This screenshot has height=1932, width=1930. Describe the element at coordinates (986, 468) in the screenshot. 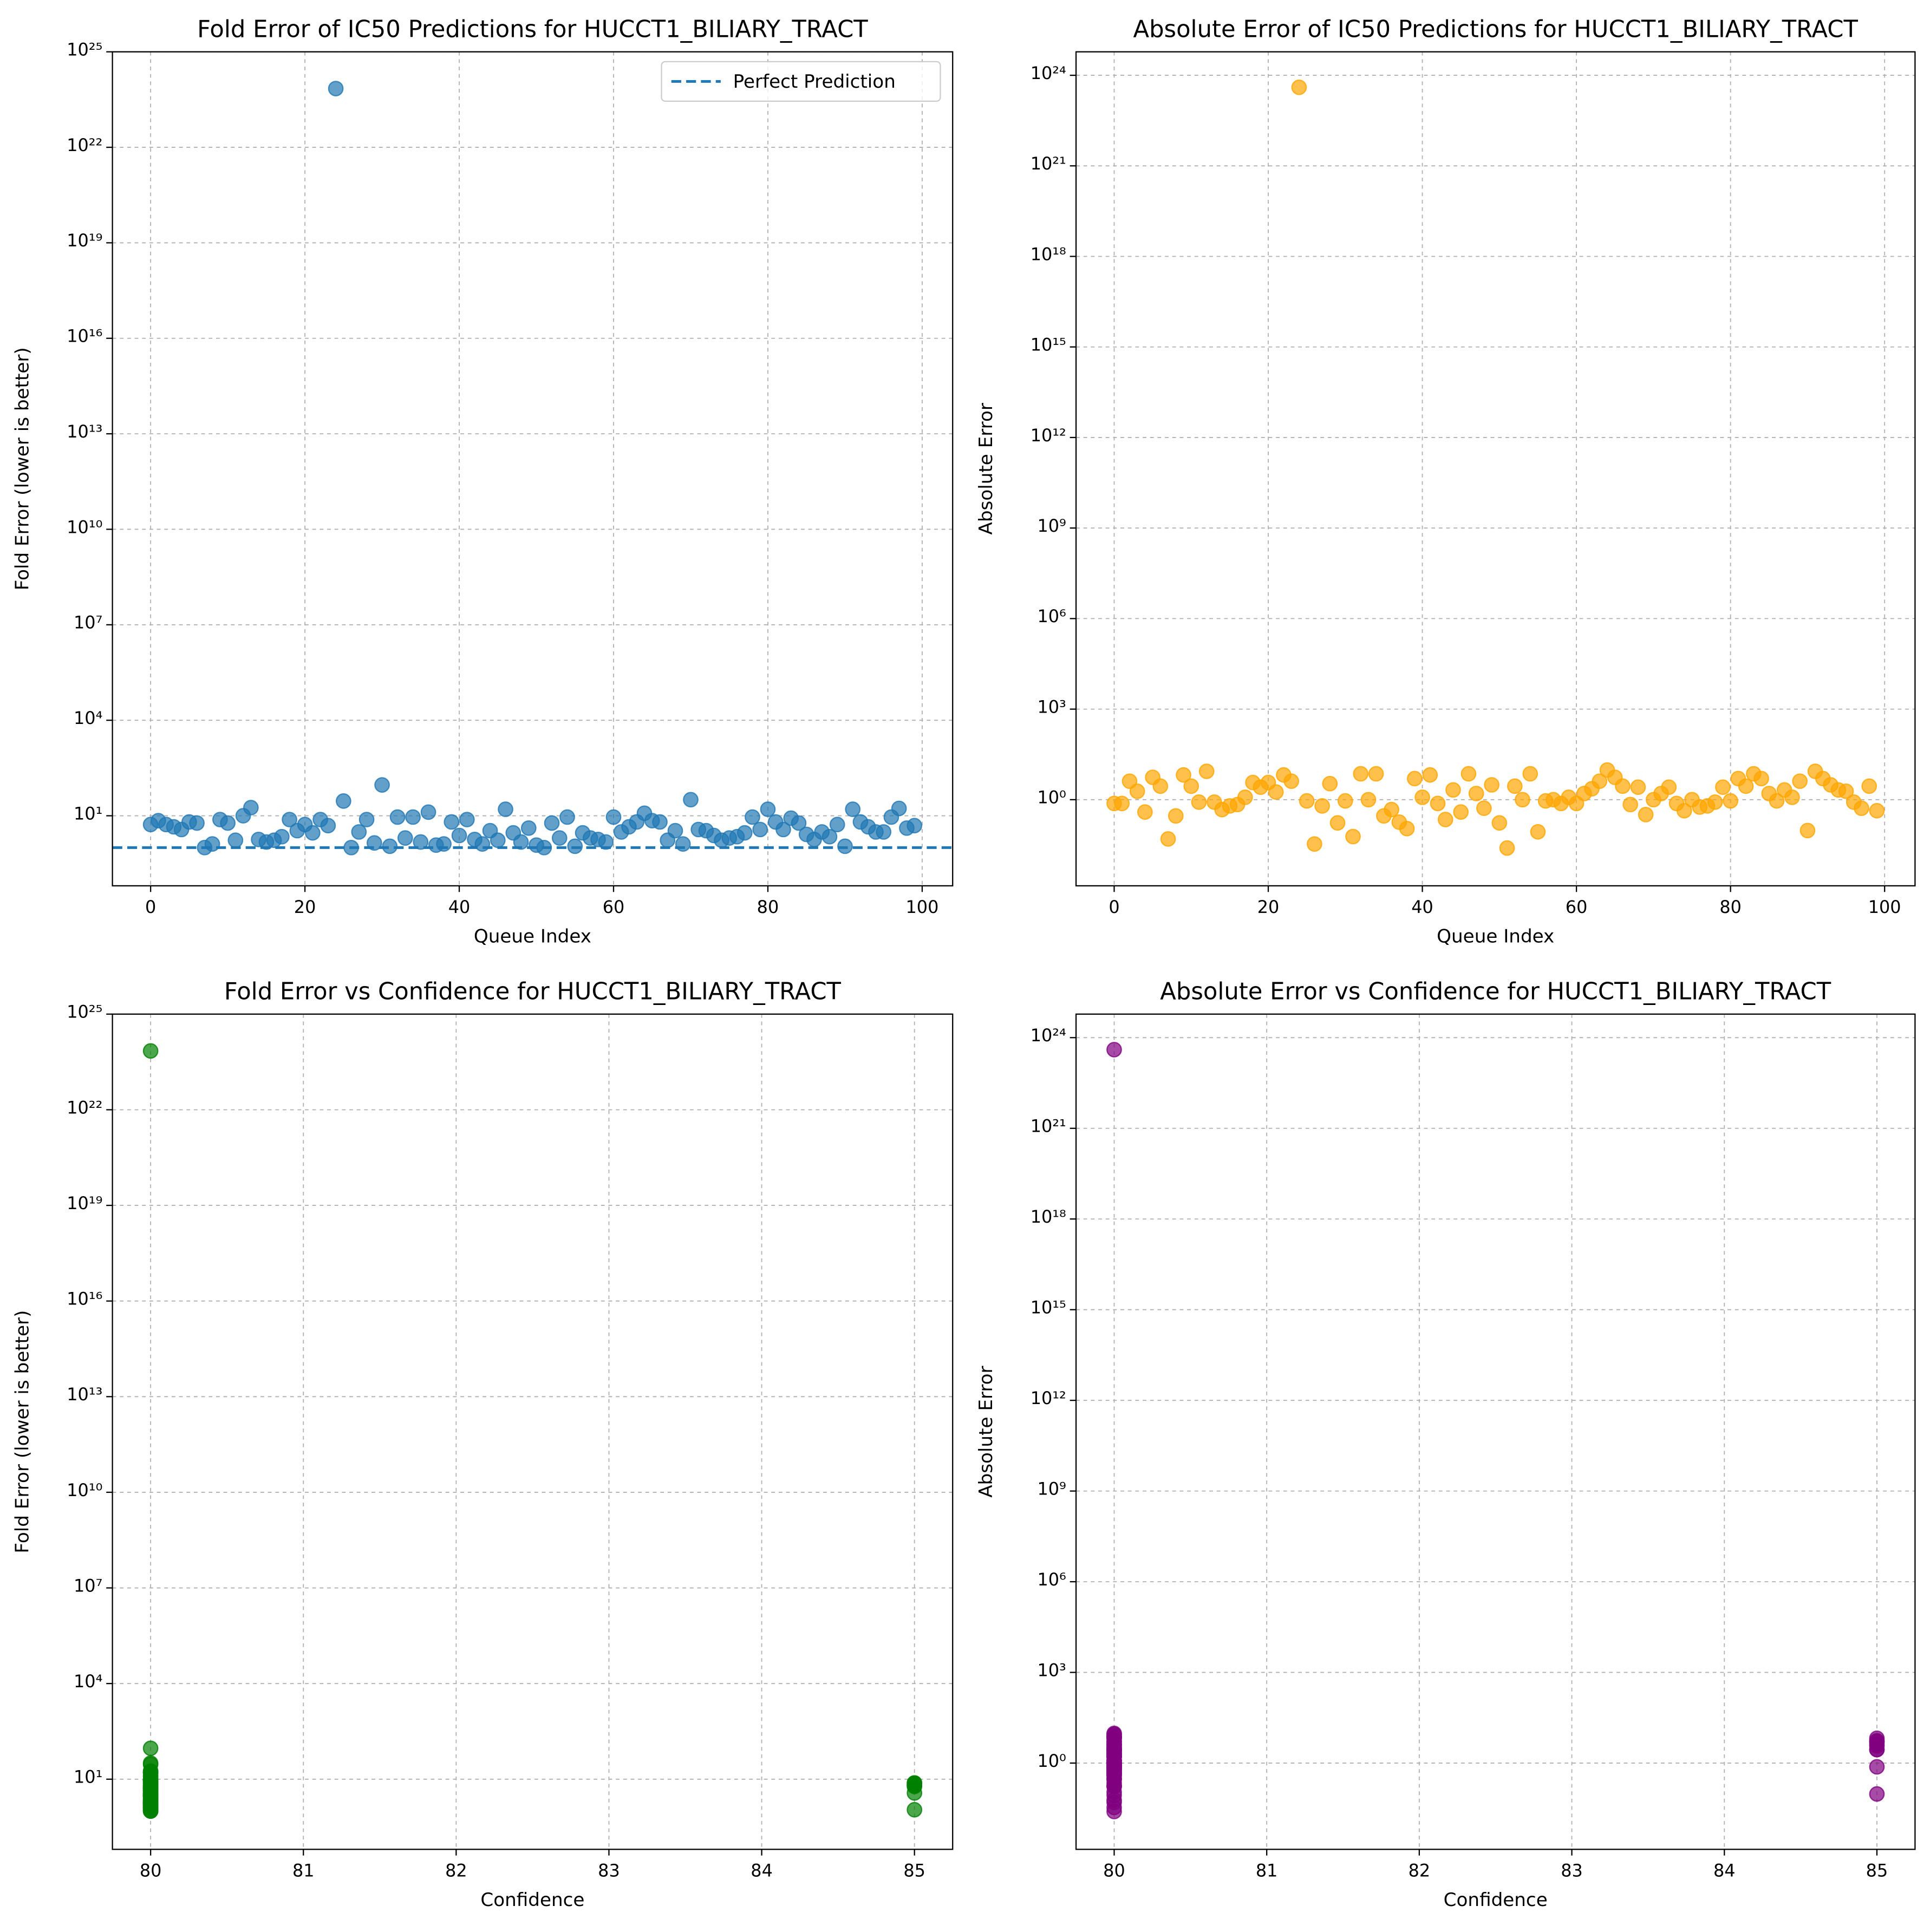

I see `y-axis-label: Absolute Error` at that location.